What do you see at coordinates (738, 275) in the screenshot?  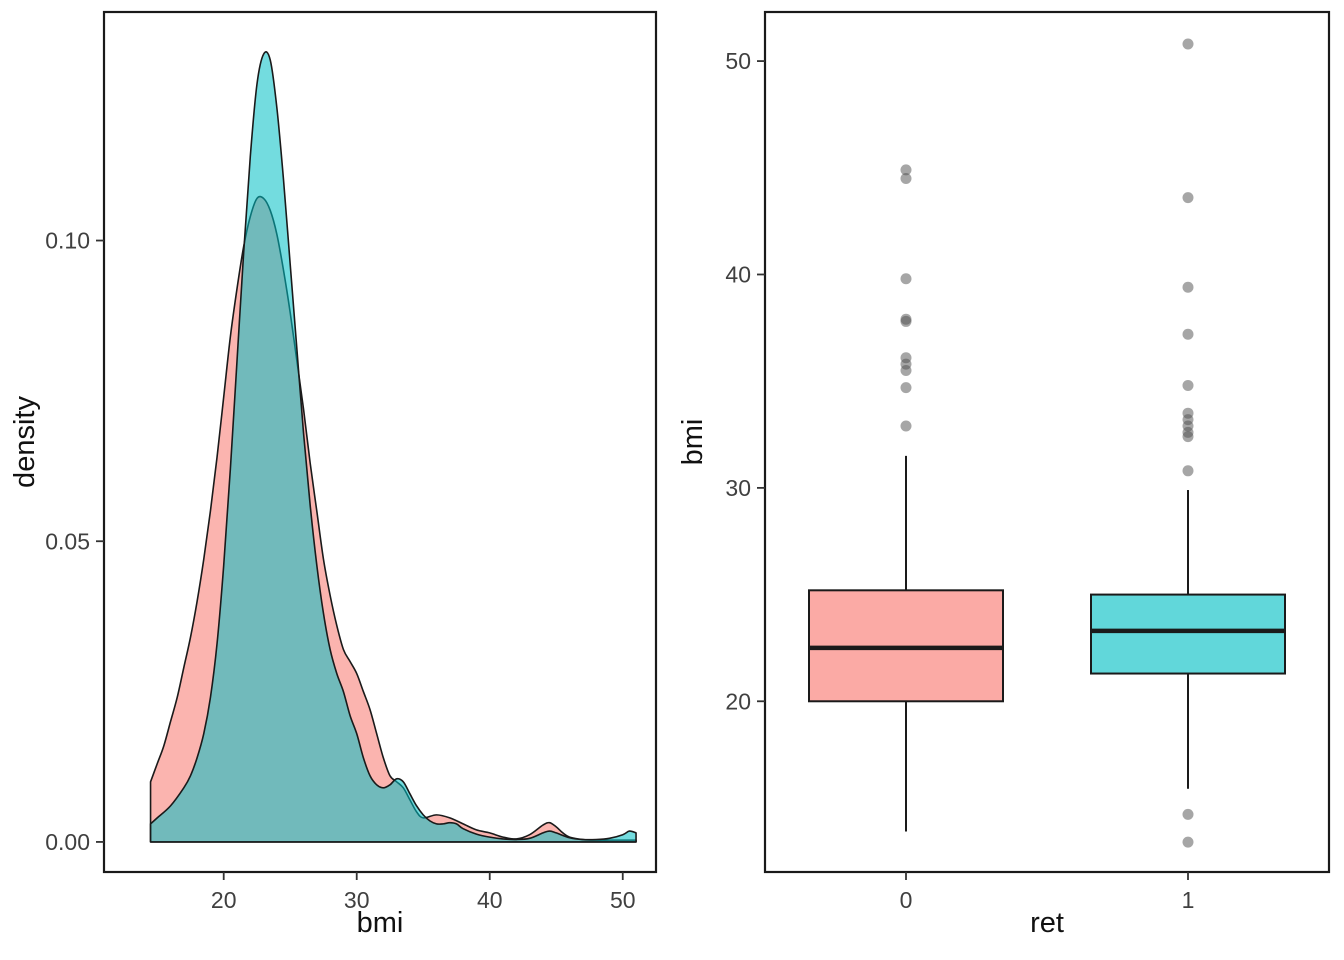 I see `y-tick-label: 40` at bounding box center [738, 275].